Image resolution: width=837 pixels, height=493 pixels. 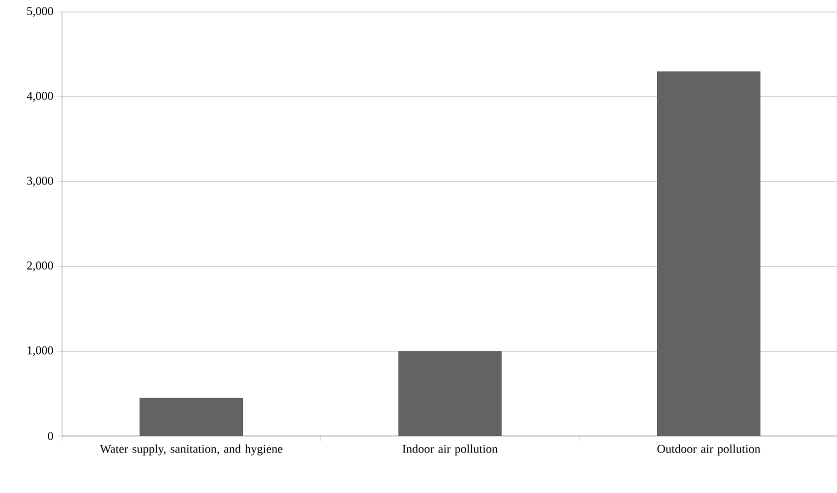 I want to click on y-tick-label: 1,000, so click(x=41, y=351).